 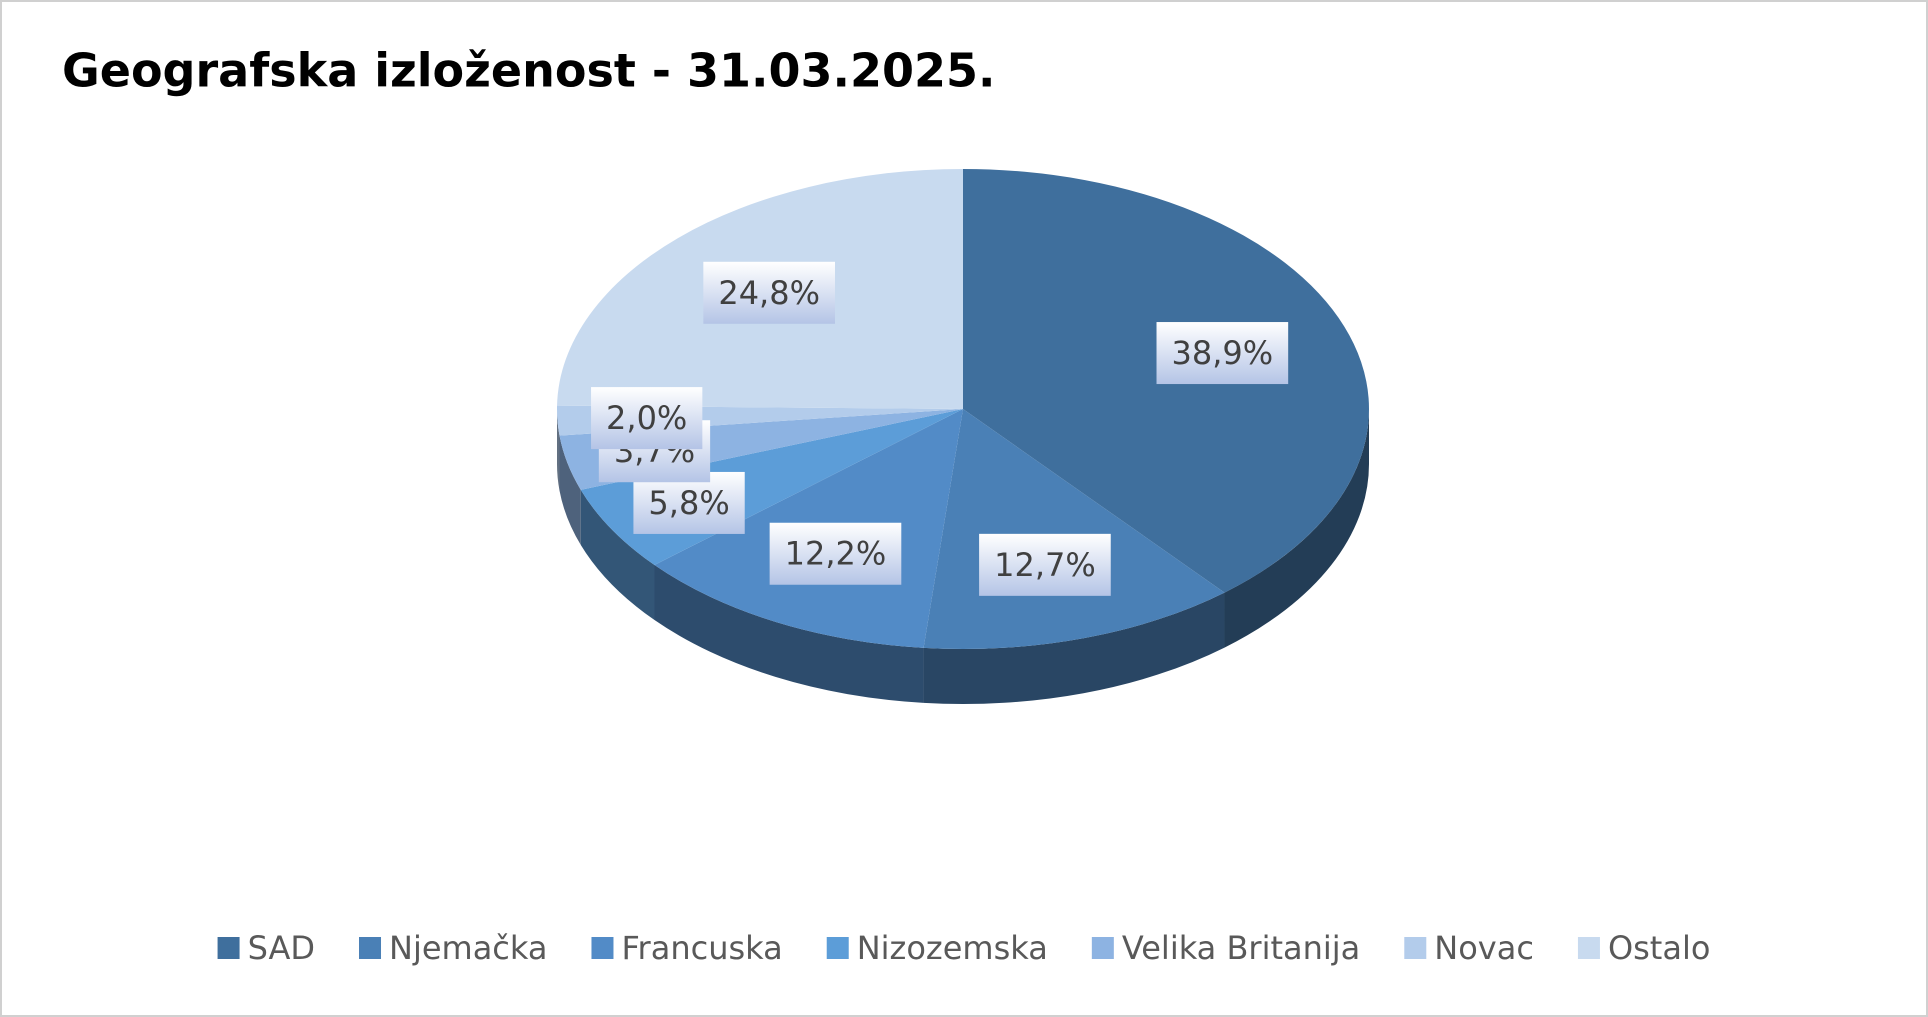 What do you see at coordinates (1659, 948) in the screenshot?
I see `legend-label: Ostalo` at bounding box center [1659, 948].